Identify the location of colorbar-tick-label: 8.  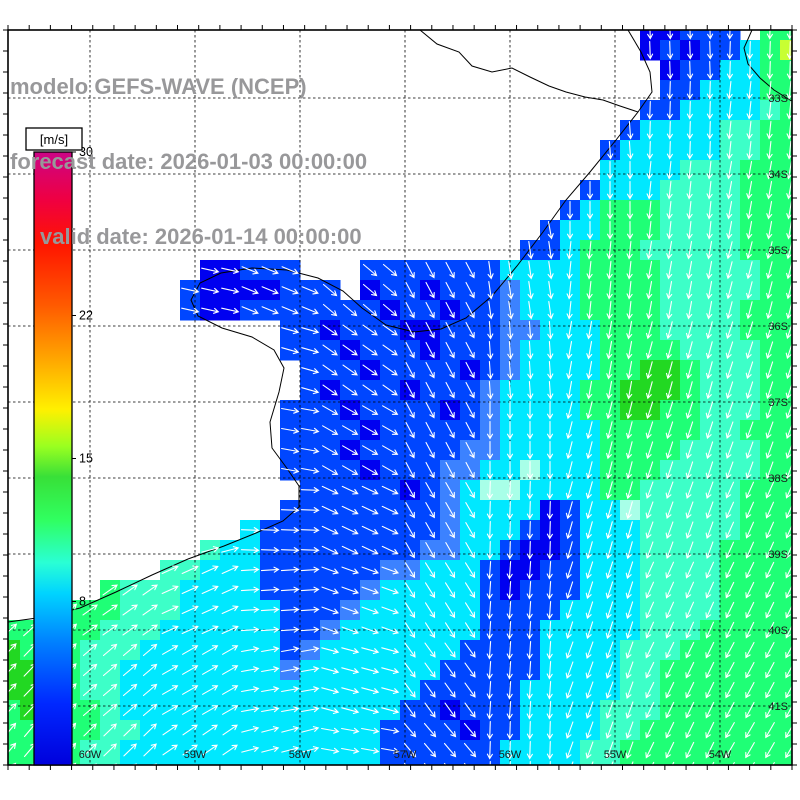
(82, 602).